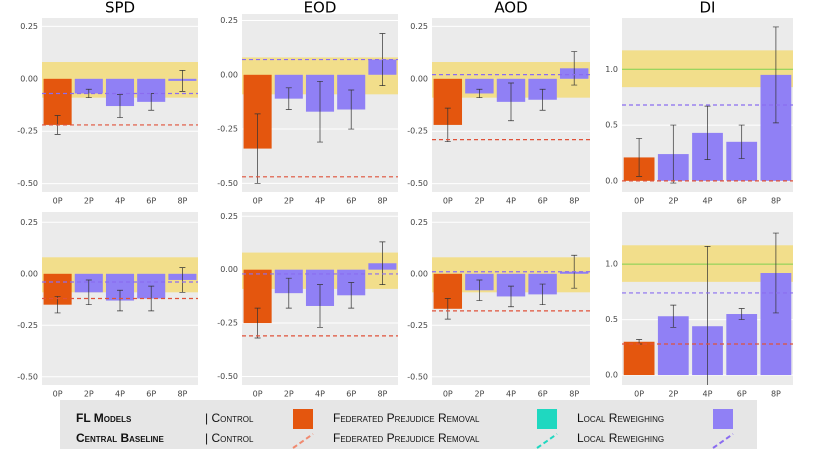  What do you see at coordinates (611, 264) in the screenshot?
I see `y-tick-label: 1.0` at bounding box center [611, 264].